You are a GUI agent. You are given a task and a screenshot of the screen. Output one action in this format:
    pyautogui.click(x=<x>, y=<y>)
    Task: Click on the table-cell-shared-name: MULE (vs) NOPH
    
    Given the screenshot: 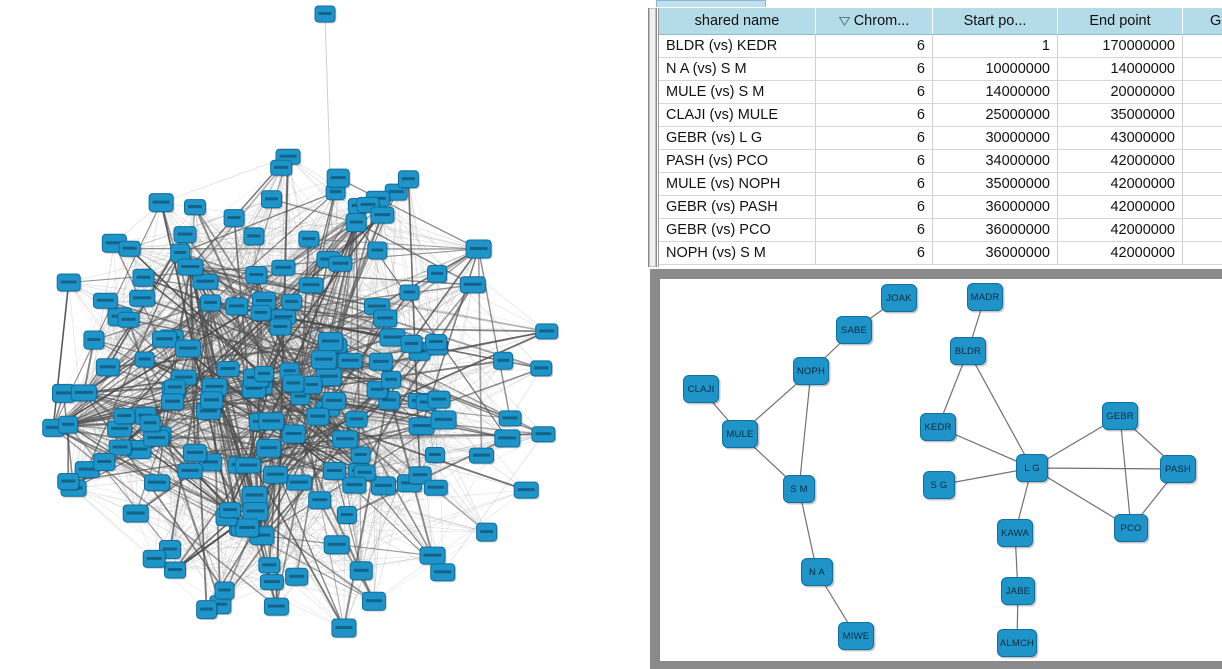 What is the action you would take?
    pyautogui.click(x=737, y=184)
    